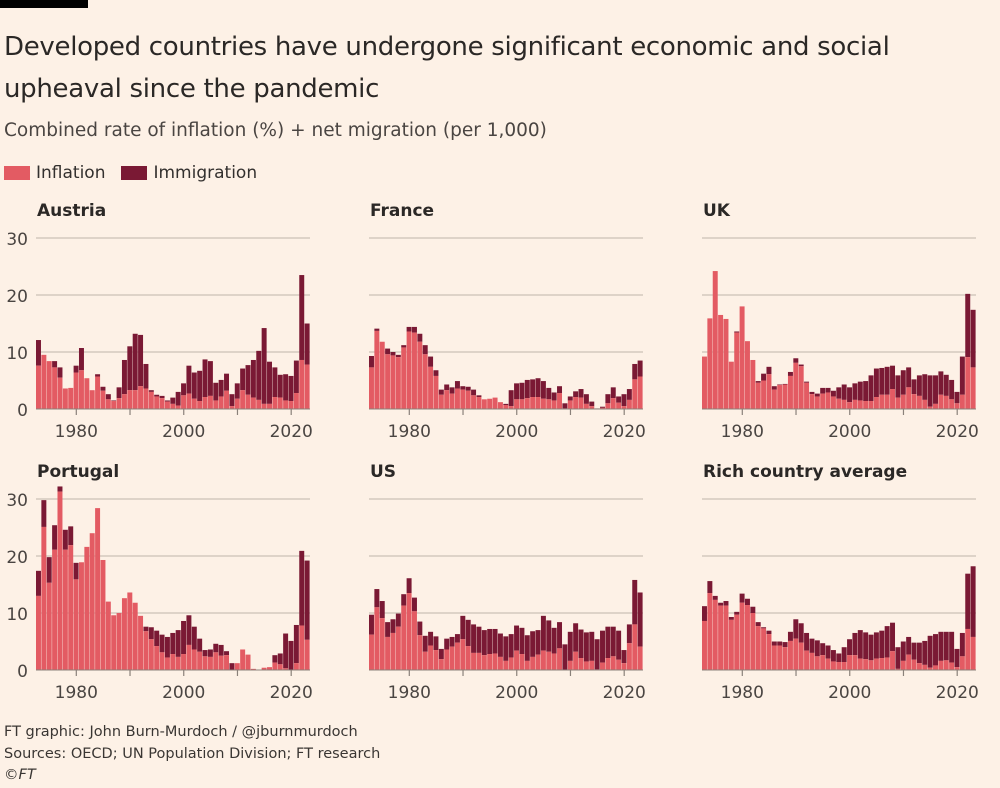 The width and height of the screenshot is (1000, 788). I want to click on panel-title: Portugal, so click(78, 472).